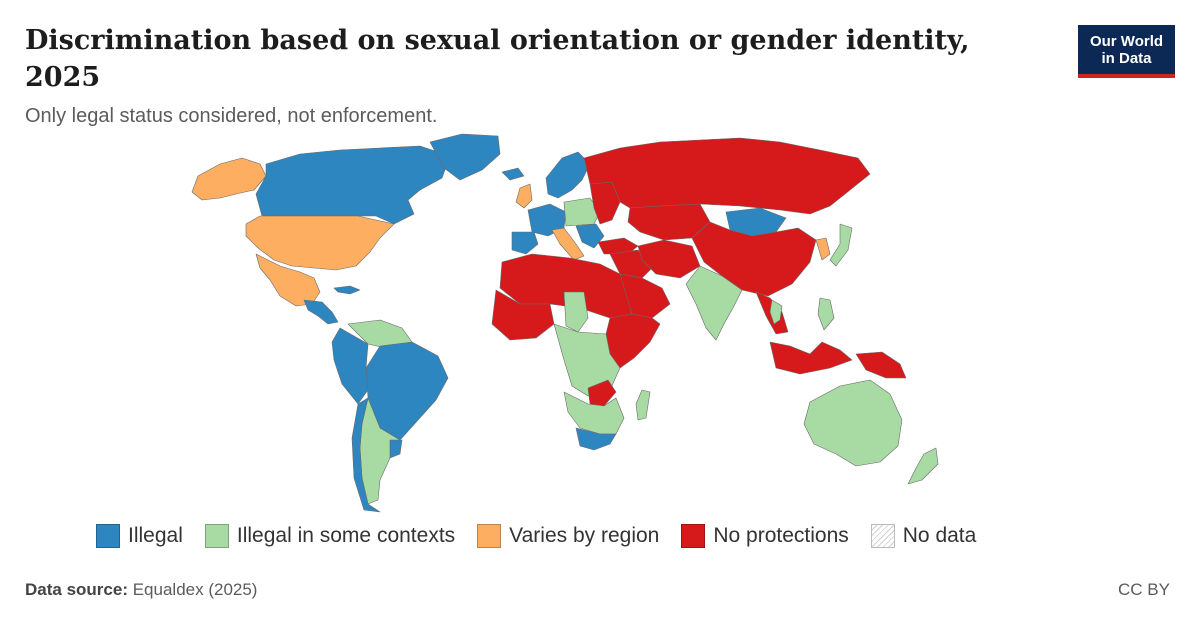  I want to click on region-russia, so click(727, 176).